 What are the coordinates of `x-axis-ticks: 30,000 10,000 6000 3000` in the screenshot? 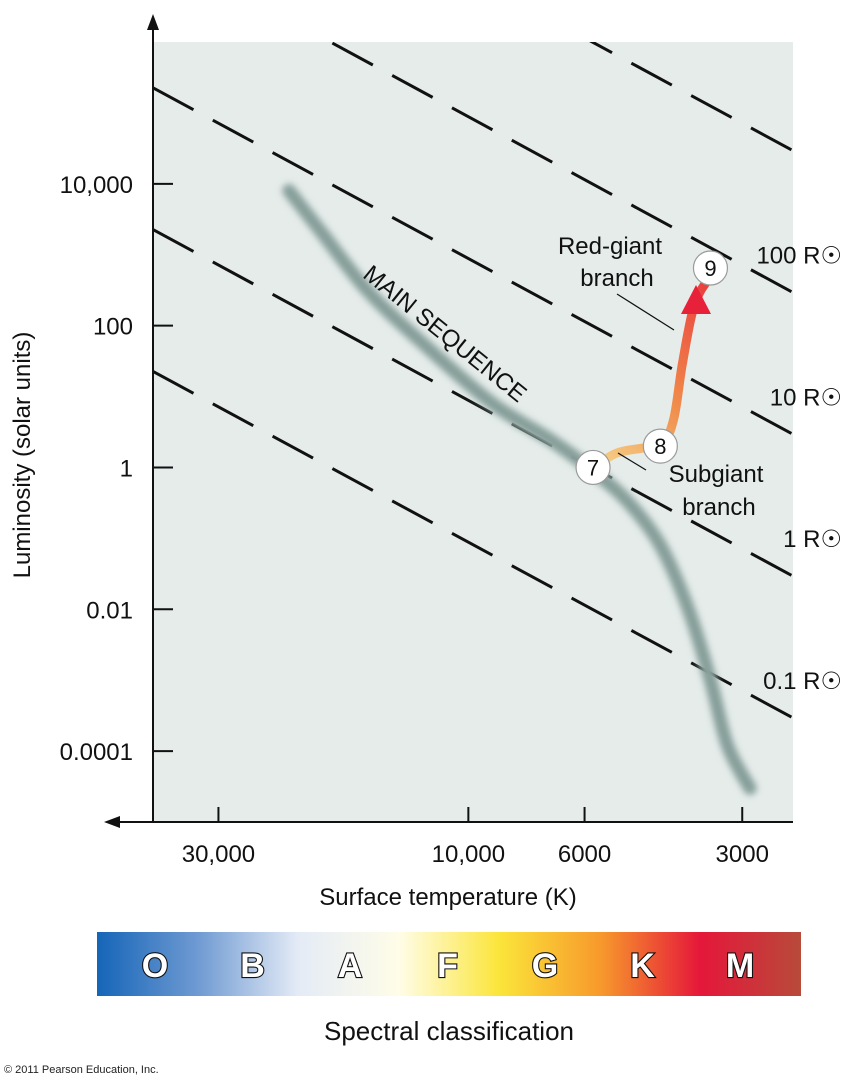 It's located at (475, 837).